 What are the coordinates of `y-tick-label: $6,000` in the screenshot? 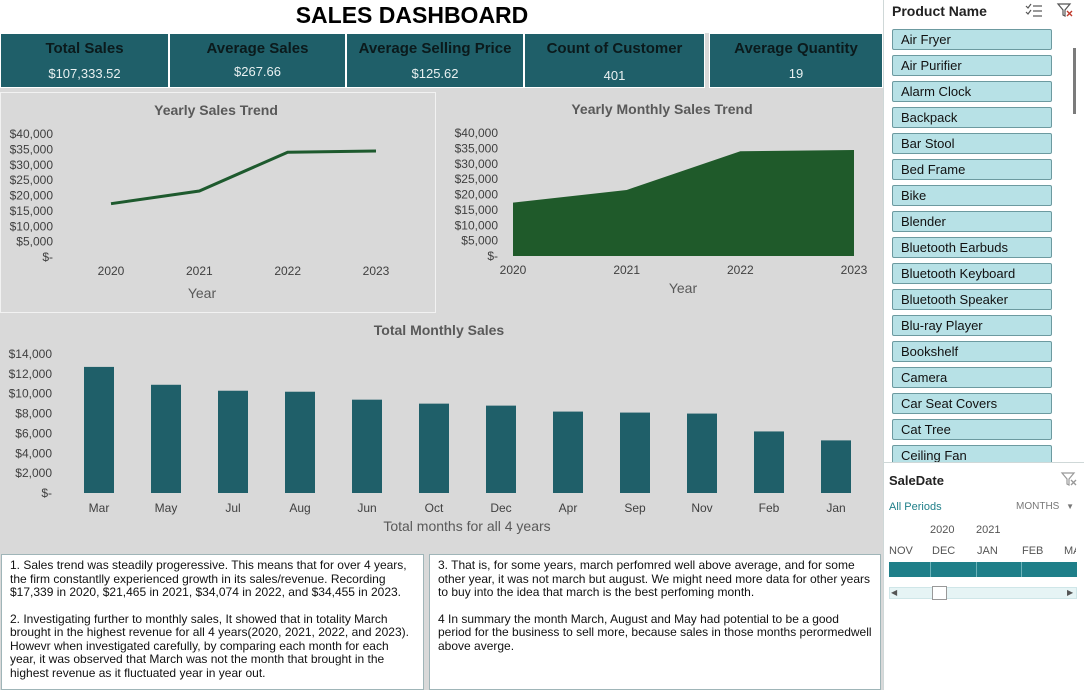 It's located at (33, 433).